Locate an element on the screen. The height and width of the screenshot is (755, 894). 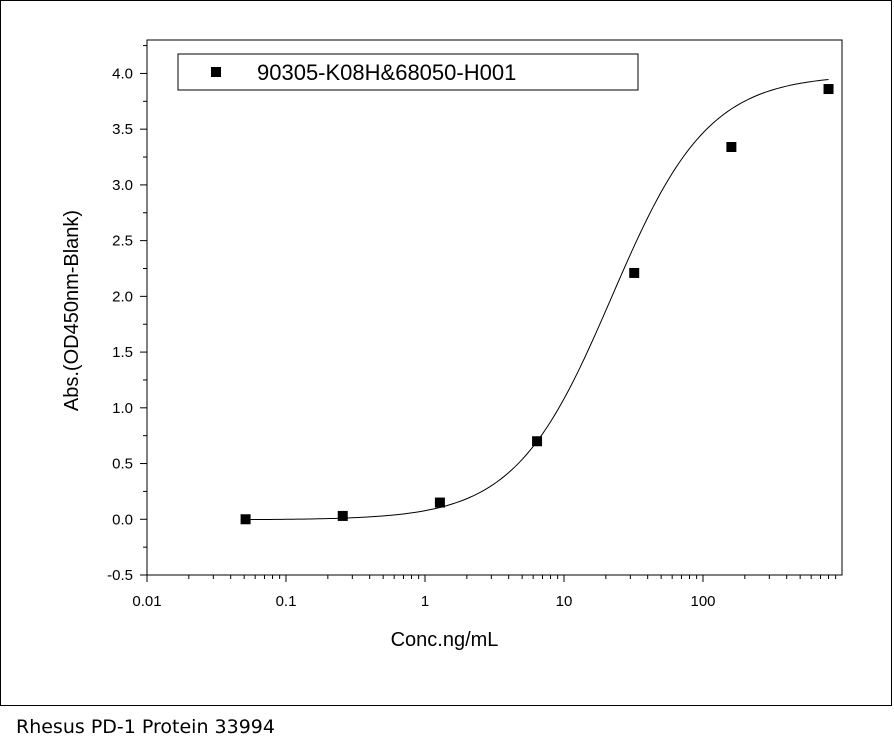
y-tick-label: -0.5 is located at coordinates (120, 575).